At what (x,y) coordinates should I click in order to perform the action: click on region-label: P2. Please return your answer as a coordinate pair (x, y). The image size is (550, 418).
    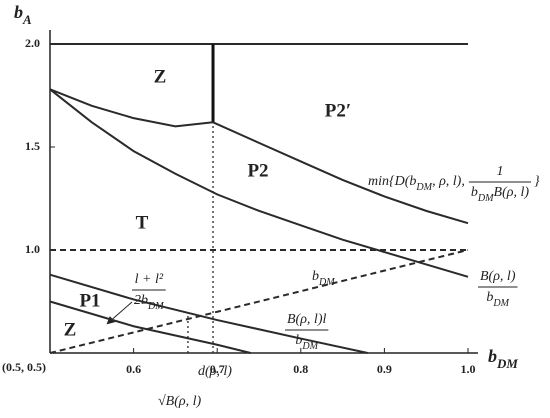
    Looking at the image, I should click on (257, 170).